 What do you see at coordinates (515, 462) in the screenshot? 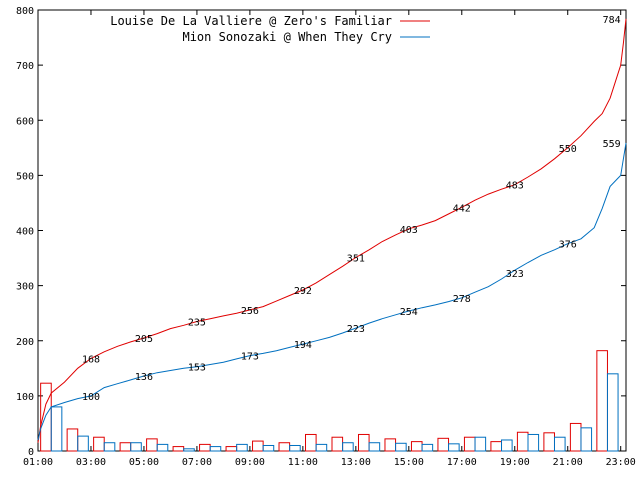
I see `x-tick-label: 19:00` at bounding box center [515, 462].